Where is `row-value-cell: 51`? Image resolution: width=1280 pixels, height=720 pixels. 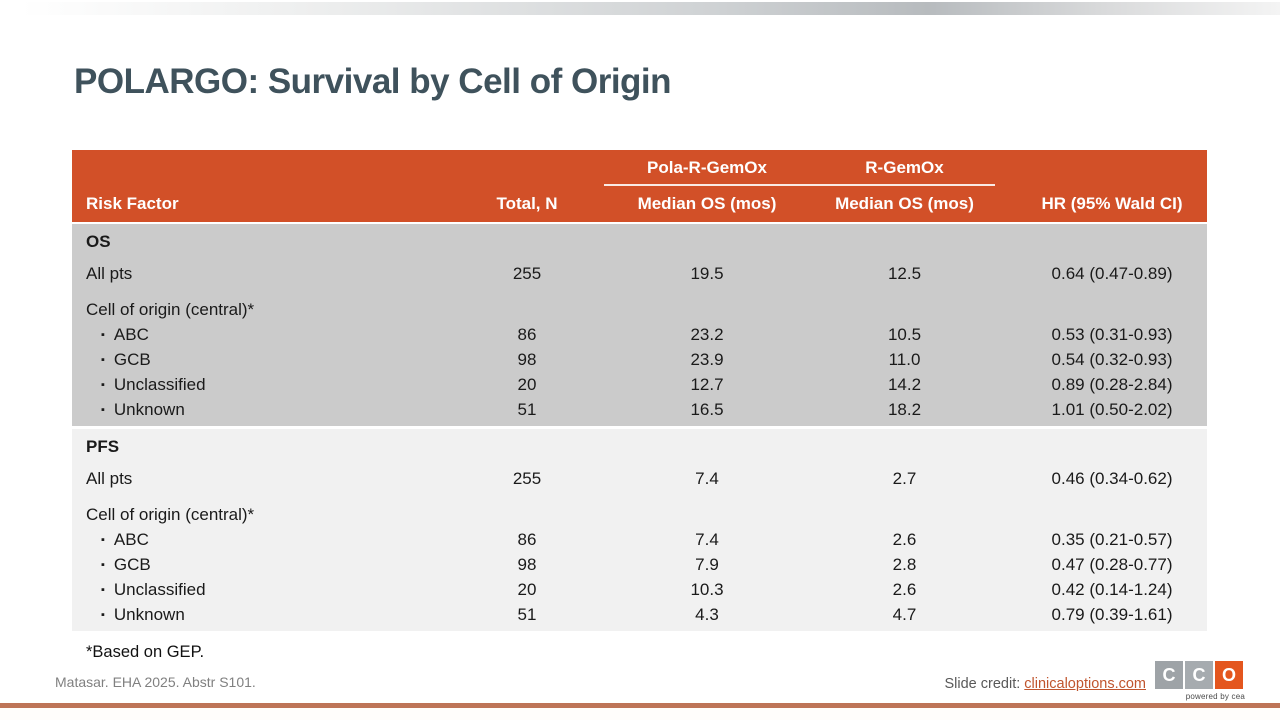 row-value-cell: 51 is located at coordinates (527, 409).